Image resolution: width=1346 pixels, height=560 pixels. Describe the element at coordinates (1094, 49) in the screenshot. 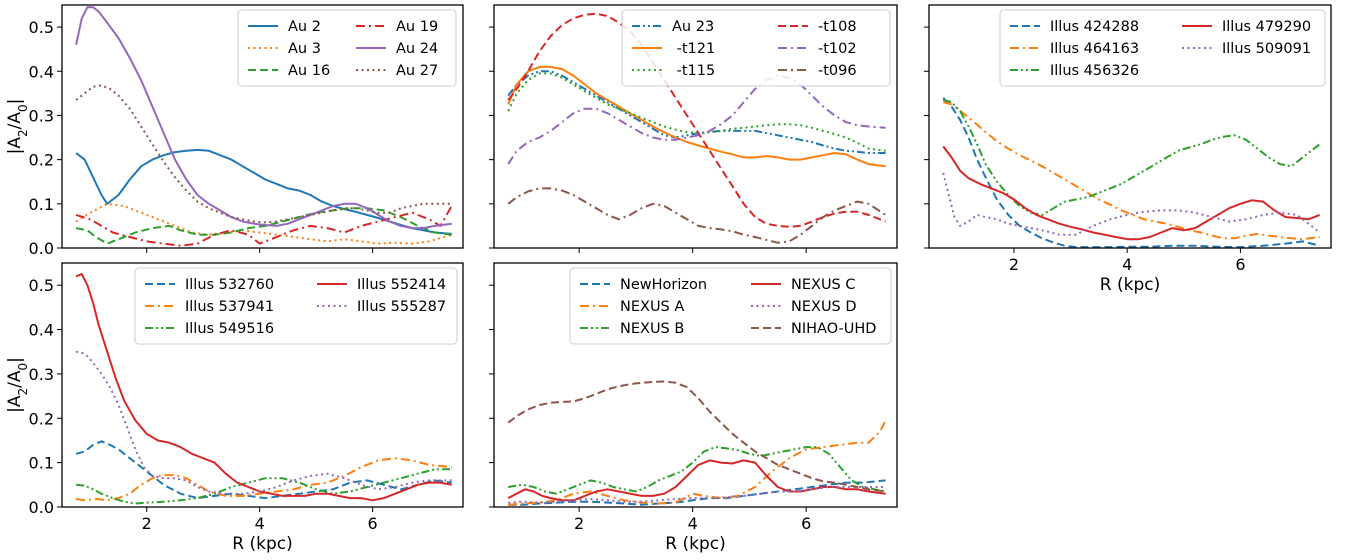

I see `legend-label: Illus 464163` at that location.